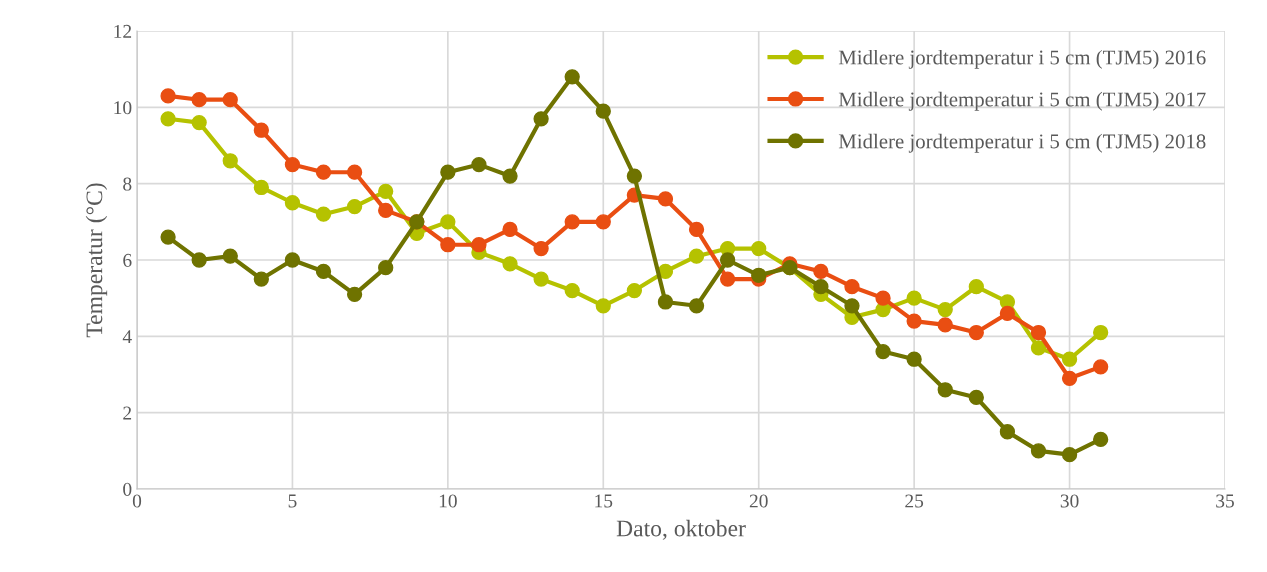  Describe the element at coordinates (1069, 501) in the screenshot. I see `x-tick-label: 30` at that location.